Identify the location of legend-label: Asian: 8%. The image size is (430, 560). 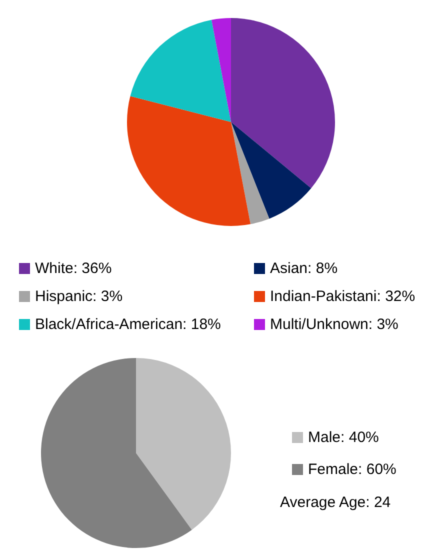
(304, 268).